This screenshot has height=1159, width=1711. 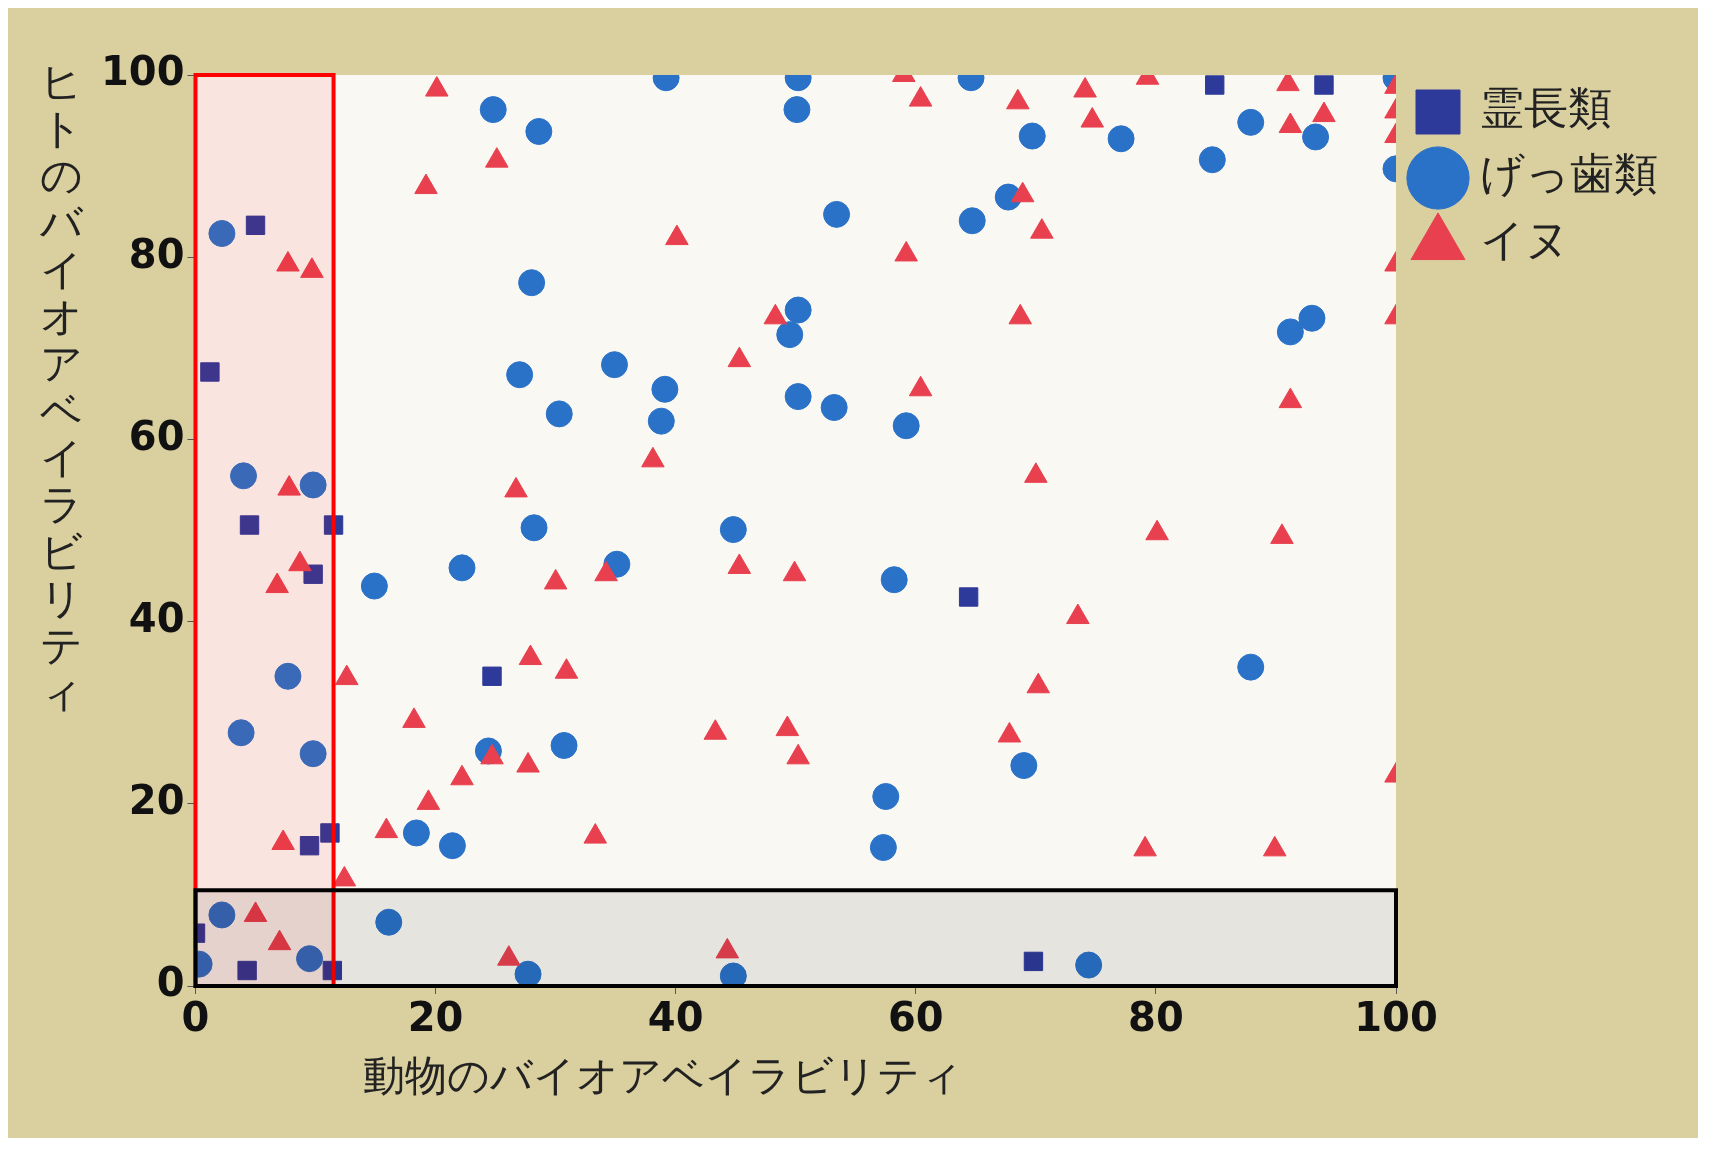 I want to click on y-tick-label: 80, so click(x=156, y=253).